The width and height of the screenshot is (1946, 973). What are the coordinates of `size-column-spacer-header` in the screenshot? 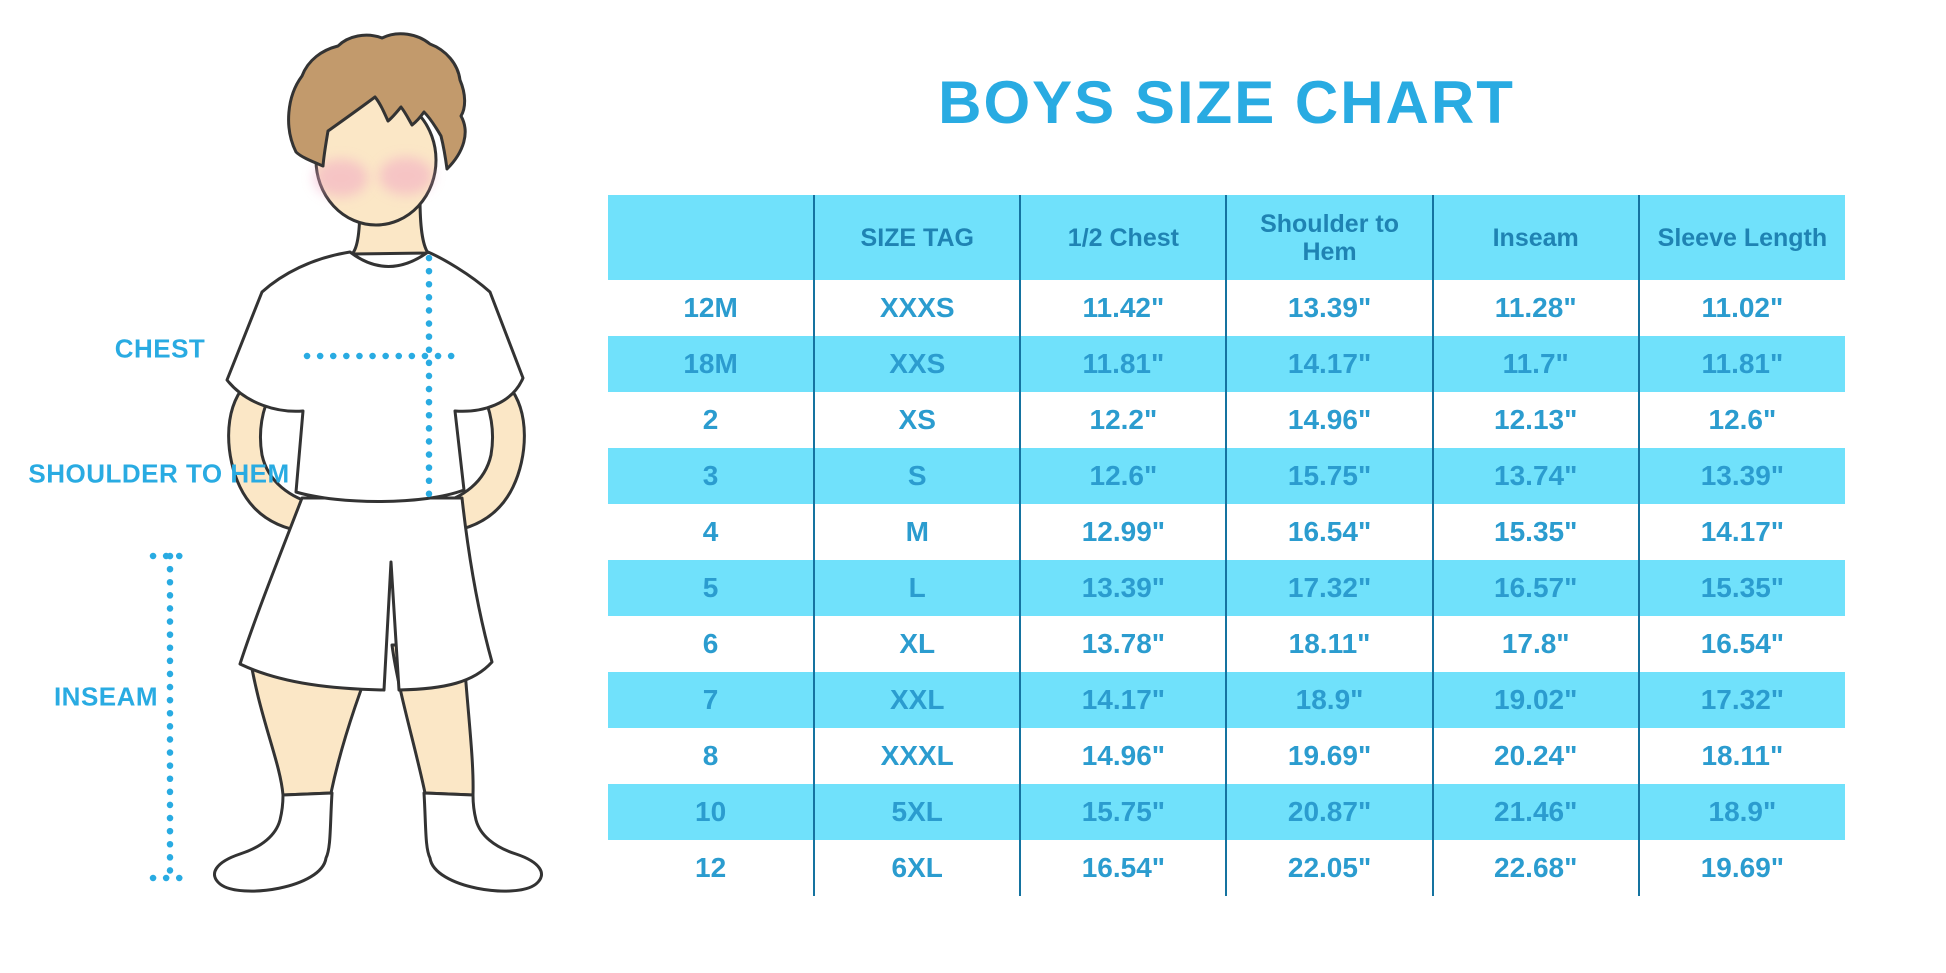 It's located at (711, 237).